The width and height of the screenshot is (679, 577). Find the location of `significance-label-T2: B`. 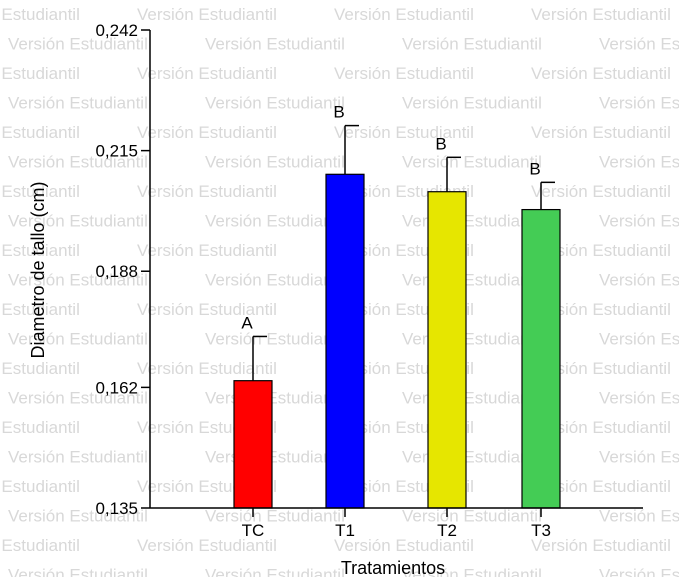

significance-label-T2: B is located at coordinates (440, 143).